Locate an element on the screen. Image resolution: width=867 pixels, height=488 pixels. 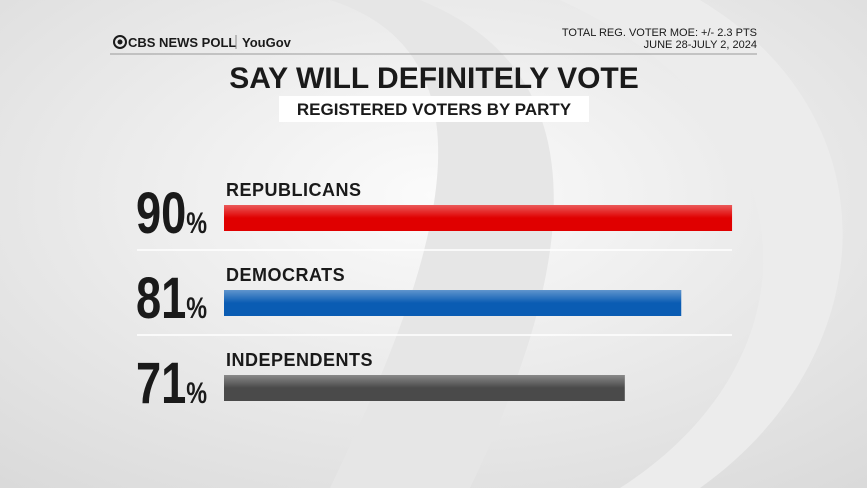
logo-eye is located at coordinates (120, 42).